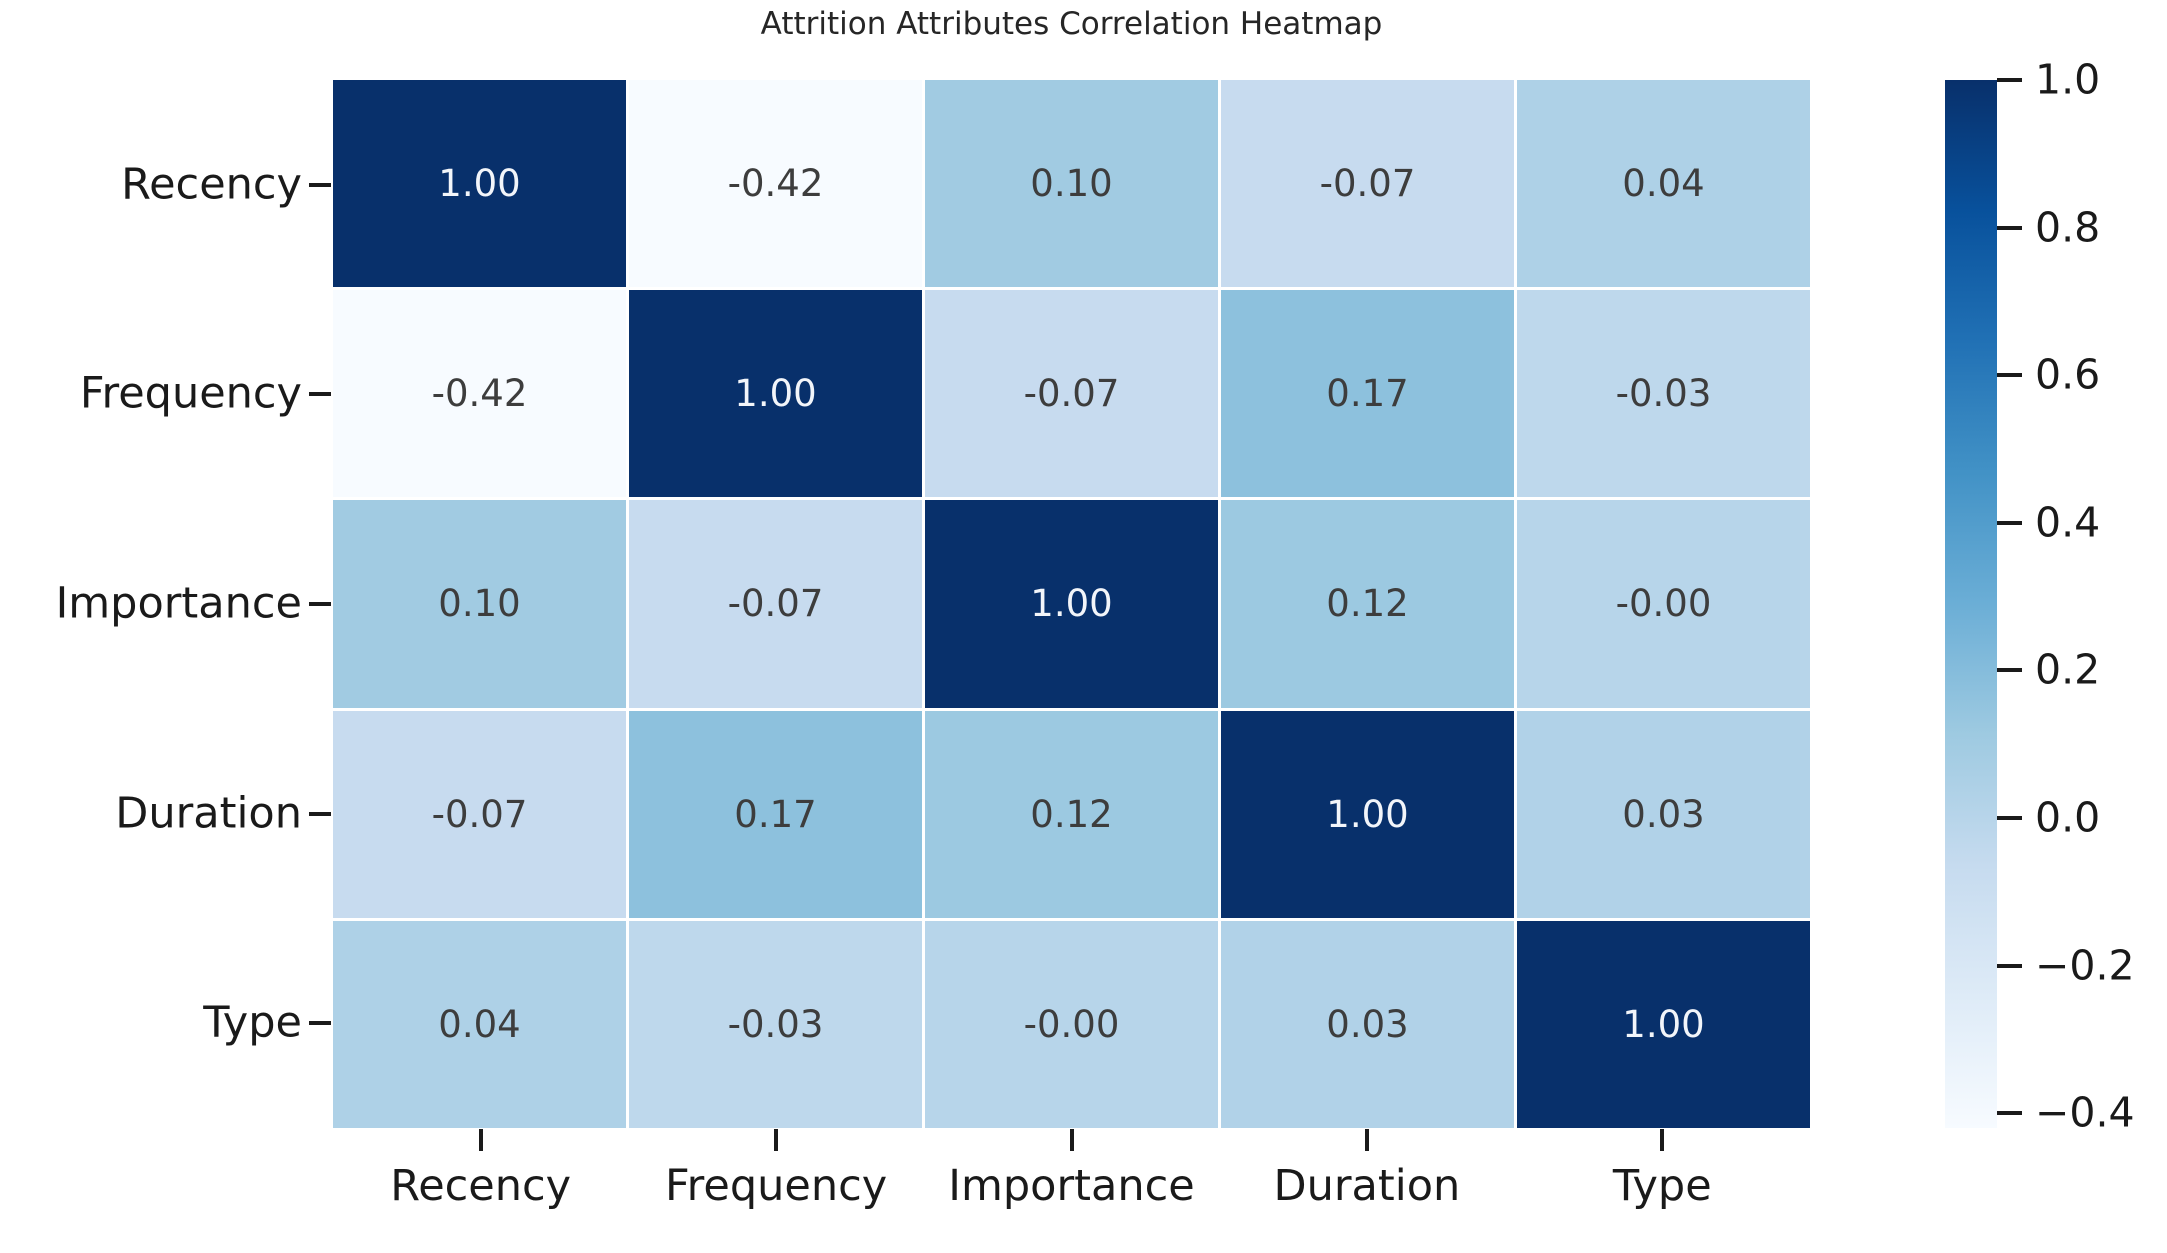 This screenshot has height=1253, width=2167. What do you see at coordinates (211, 184) in the screenshot?
I see `row-label-recency: Recency` at bounding box center [211, 184].